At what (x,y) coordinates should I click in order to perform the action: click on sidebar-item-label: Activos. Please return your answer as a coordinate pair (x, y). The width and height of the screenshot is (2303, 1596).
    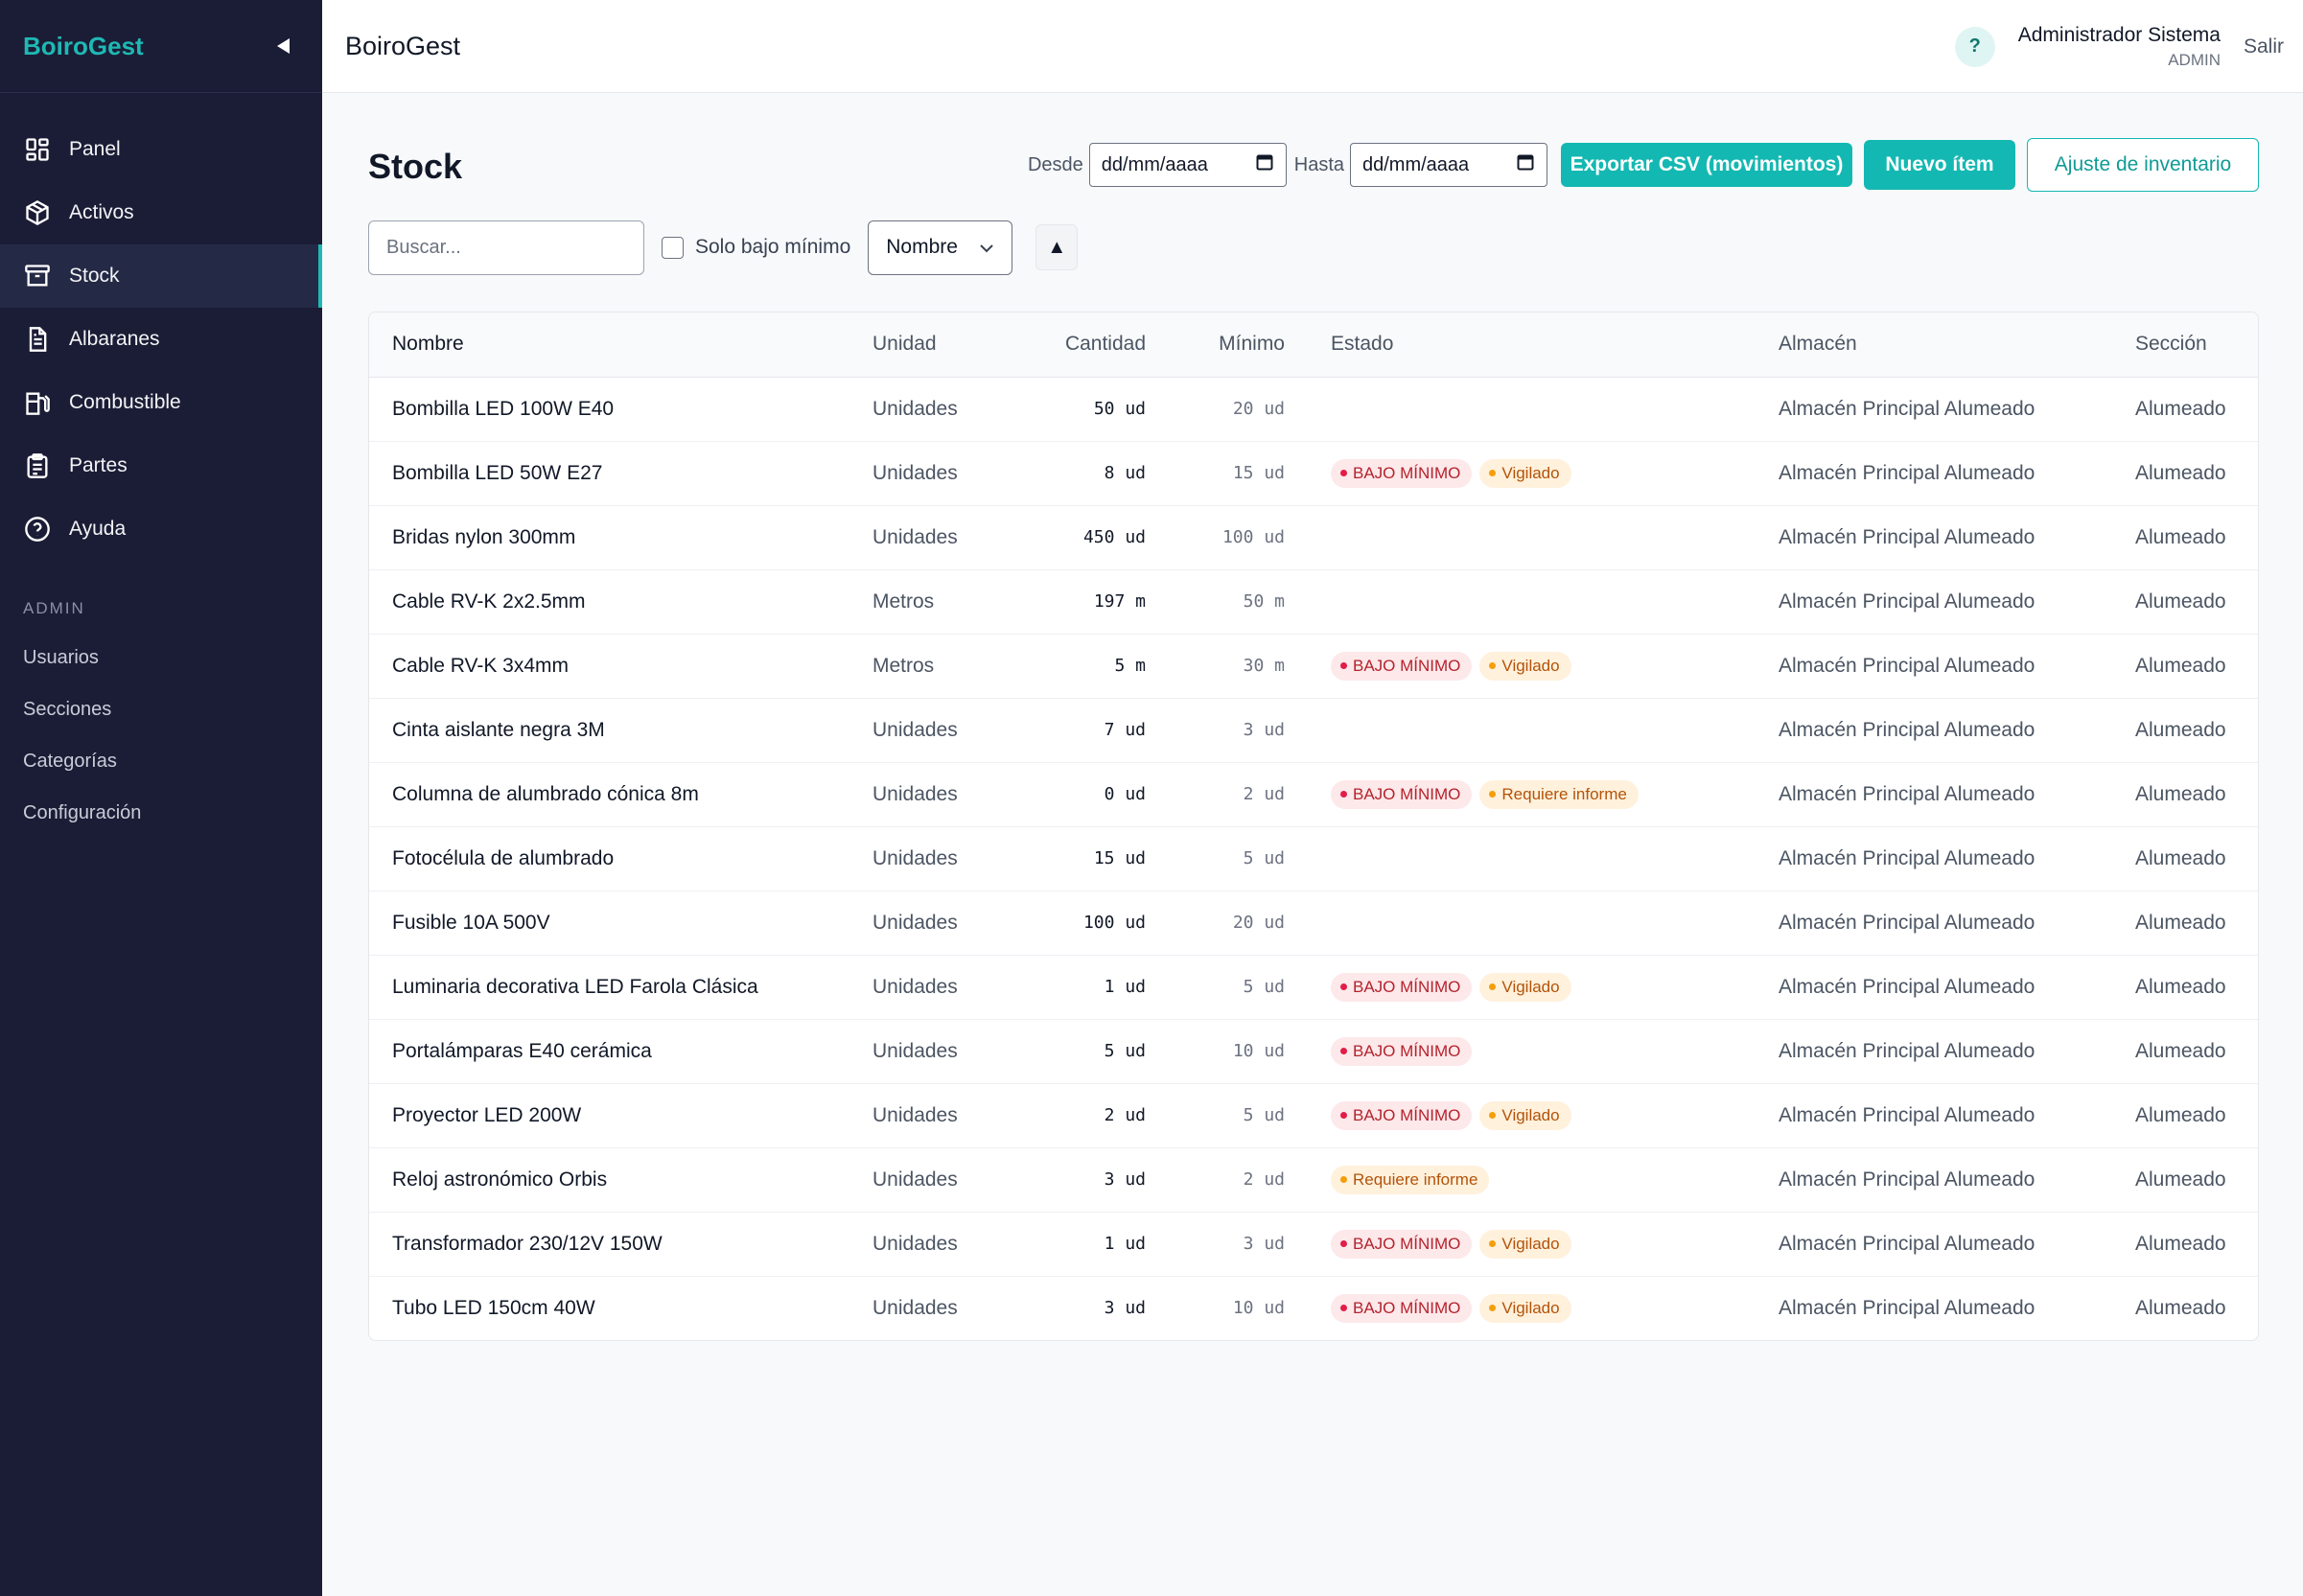
    Looking at the image, I should click on (102, 212).